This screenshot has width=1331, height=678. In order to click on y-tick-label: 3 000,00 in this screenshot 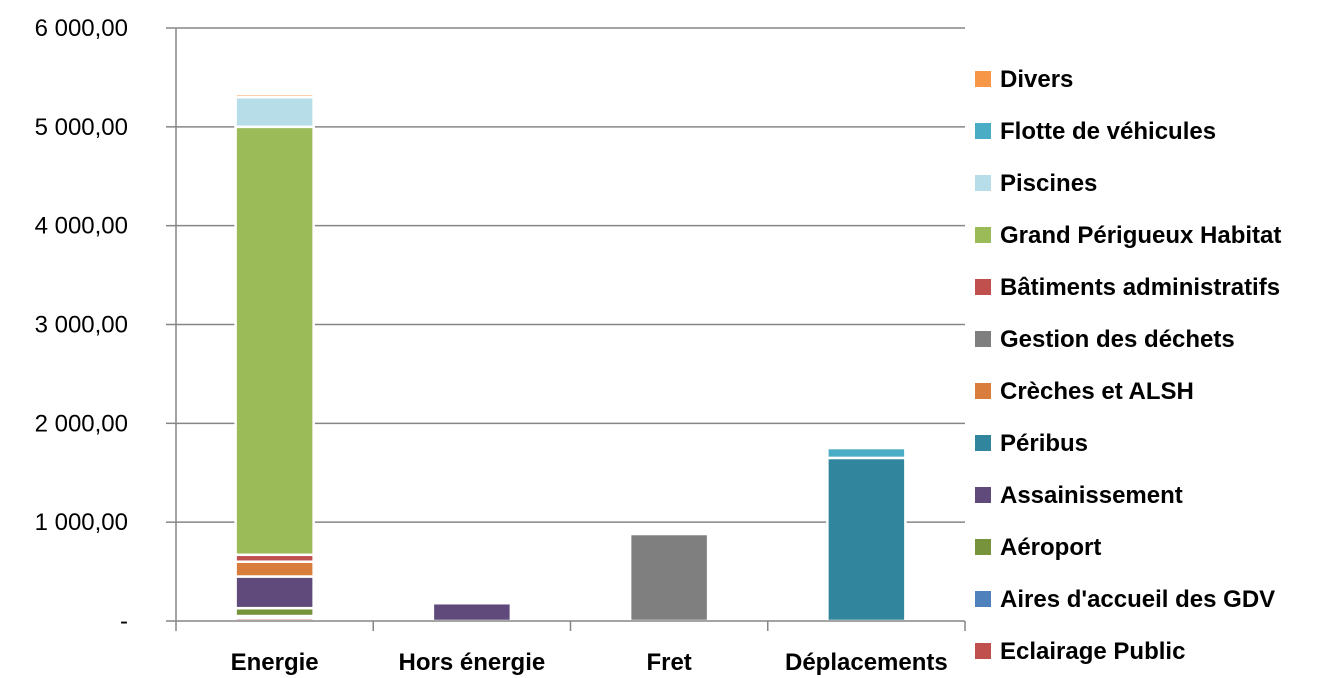, I will do `click(81, 325)`.